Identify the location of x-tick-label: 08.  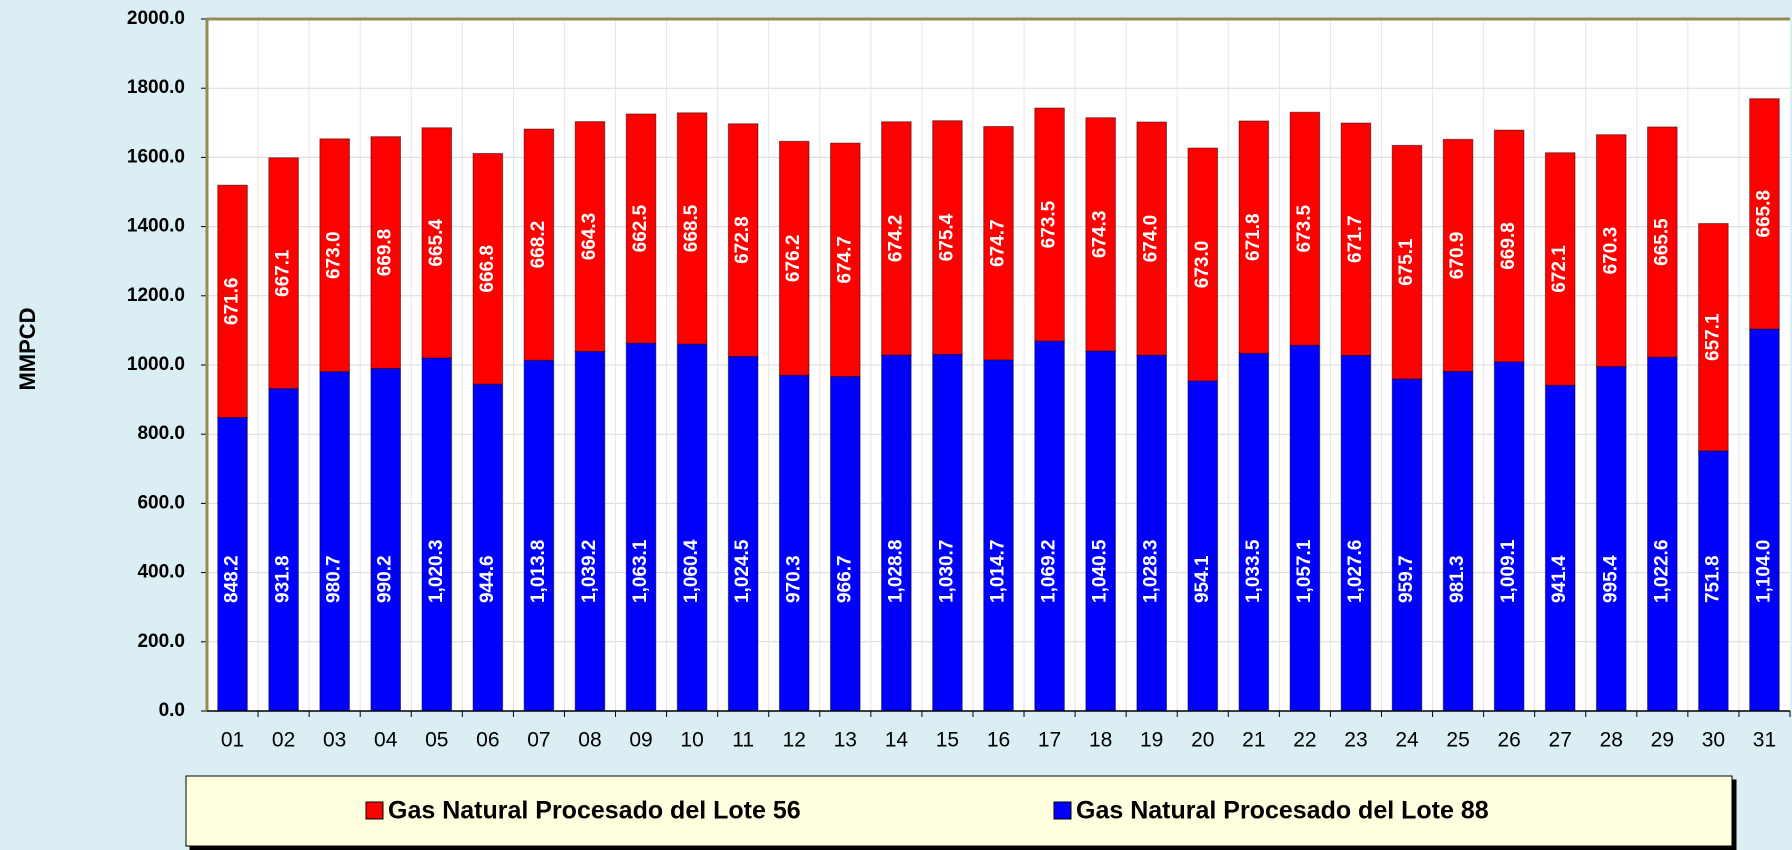
(589, 740).